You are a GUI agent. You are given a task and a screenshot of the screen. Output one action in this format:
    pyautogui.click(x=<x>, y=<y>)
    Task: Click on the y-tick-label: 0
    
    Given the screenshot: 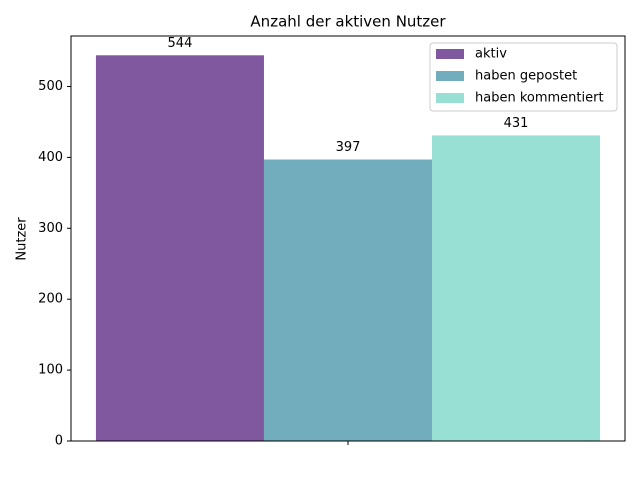 What is the action you would take?
    pyautogui.click(x=59, y=441)
    